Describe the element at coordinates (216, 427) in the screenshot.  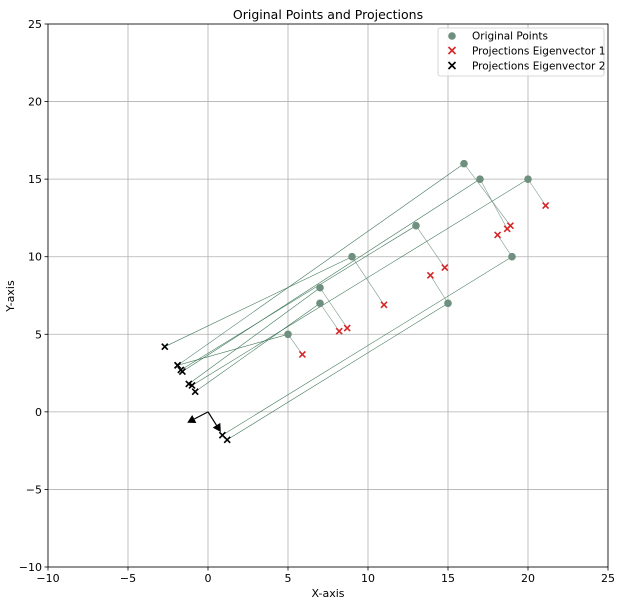
I see `eigenvector-2-arrowhead` at that location.